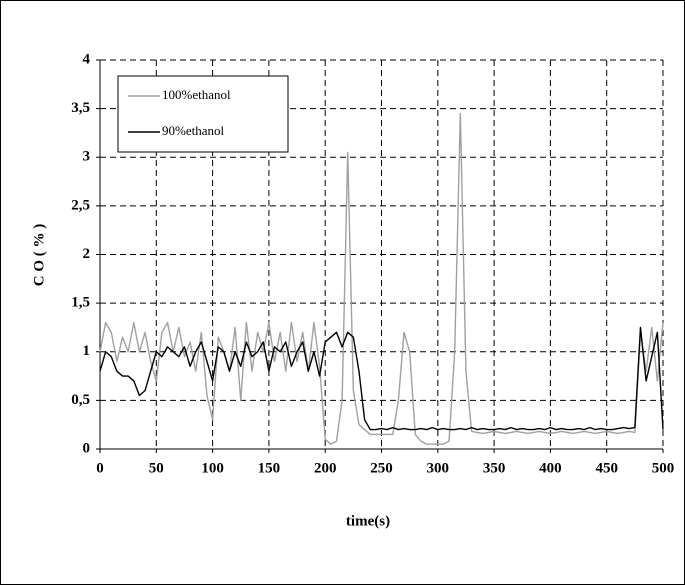 The height and width of the screenshot is (585, 685). Describe the element at coordinates (368, 521) in the screenshot. I see `x-axis-label: time(s)` at that location.